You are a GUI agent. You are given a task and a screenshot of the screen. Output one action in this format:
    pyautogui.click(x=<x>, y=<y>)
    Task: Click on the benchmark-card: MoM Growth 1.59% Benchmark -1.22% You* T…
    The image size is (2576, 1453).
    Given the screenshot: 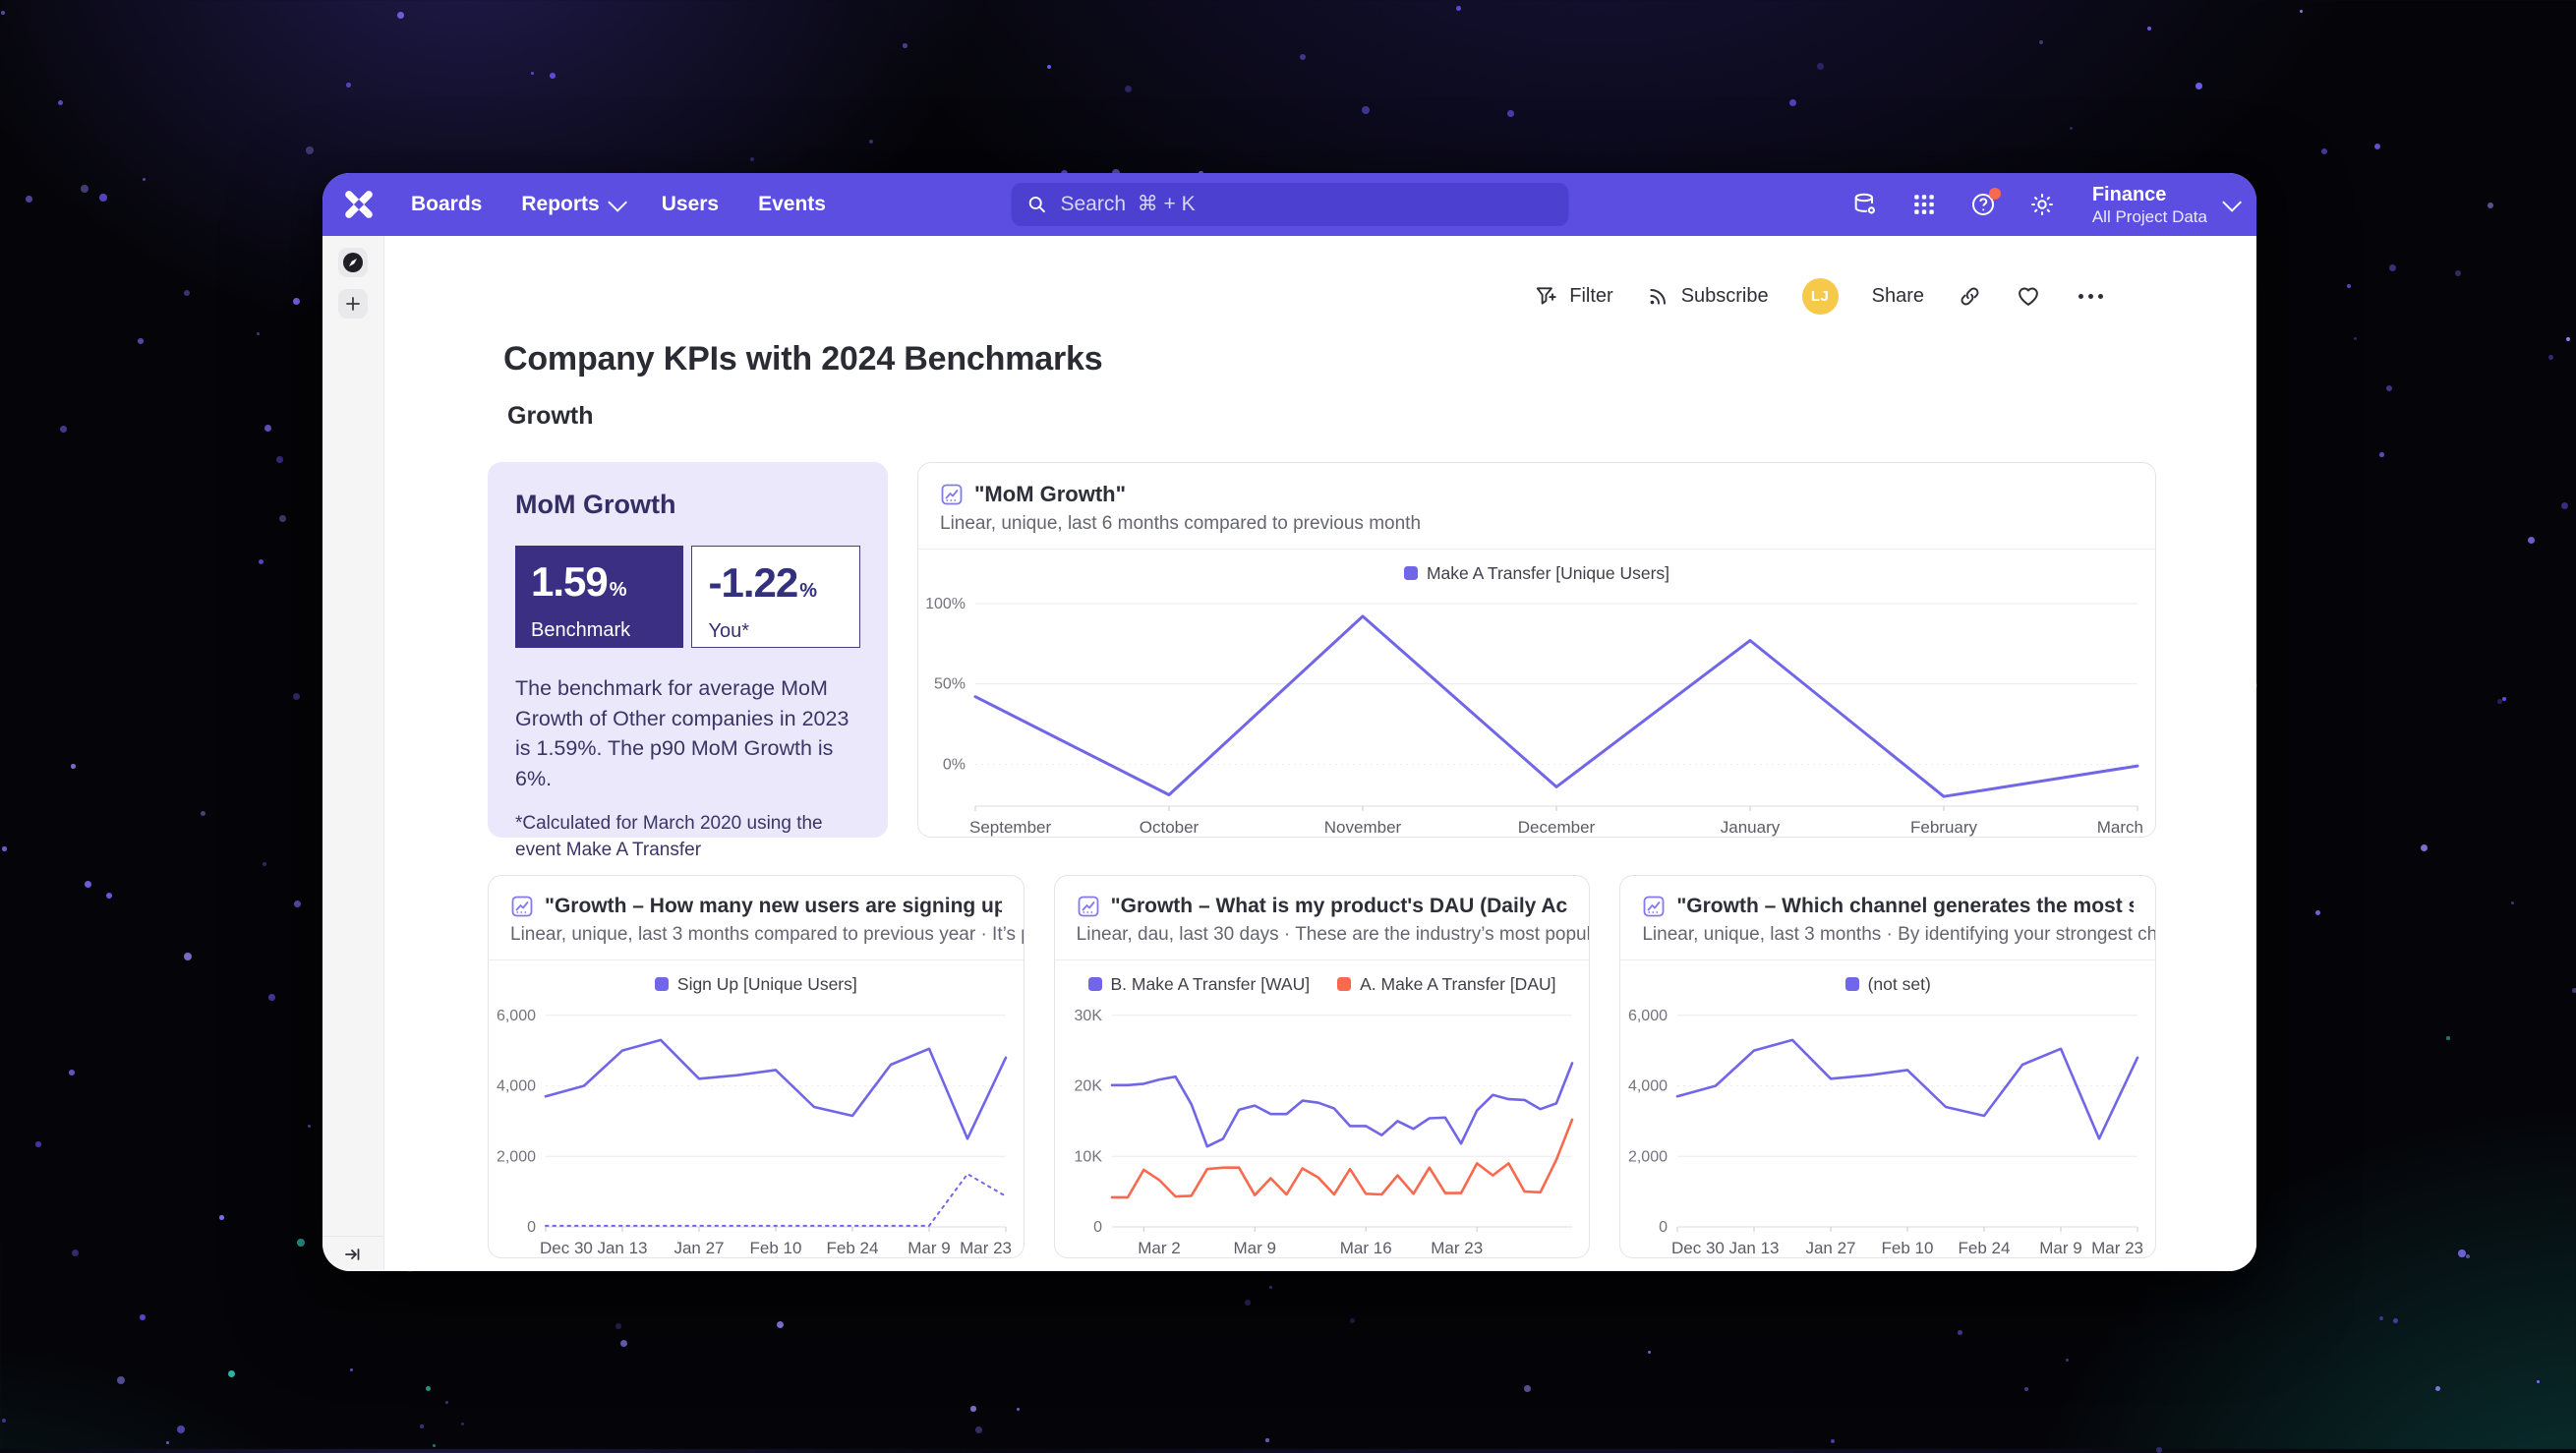 What is the action you would take?
    pyautogui.click(x=688, y=661)
    